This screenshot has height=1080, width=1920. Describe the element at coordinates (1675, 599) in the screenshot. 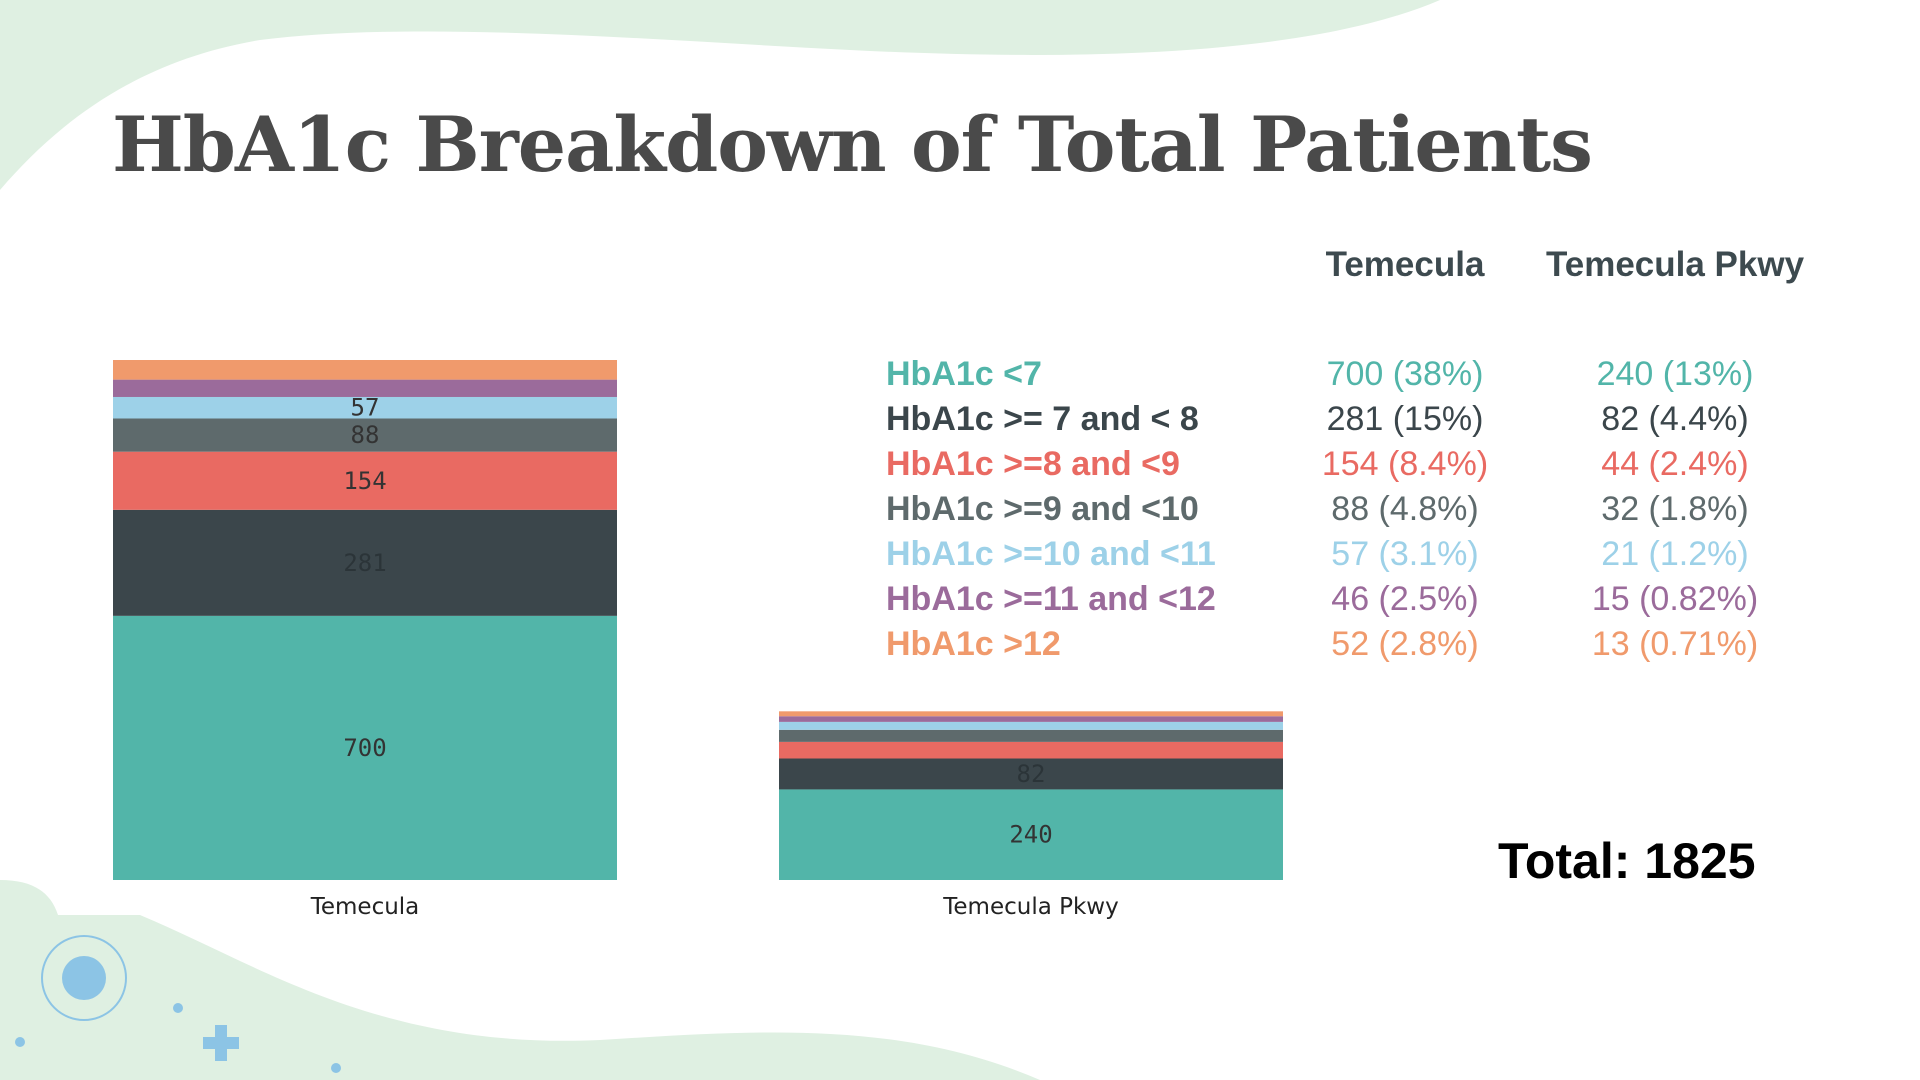

I see `row-value-pkwy: 15 (0.82%)` at that location.